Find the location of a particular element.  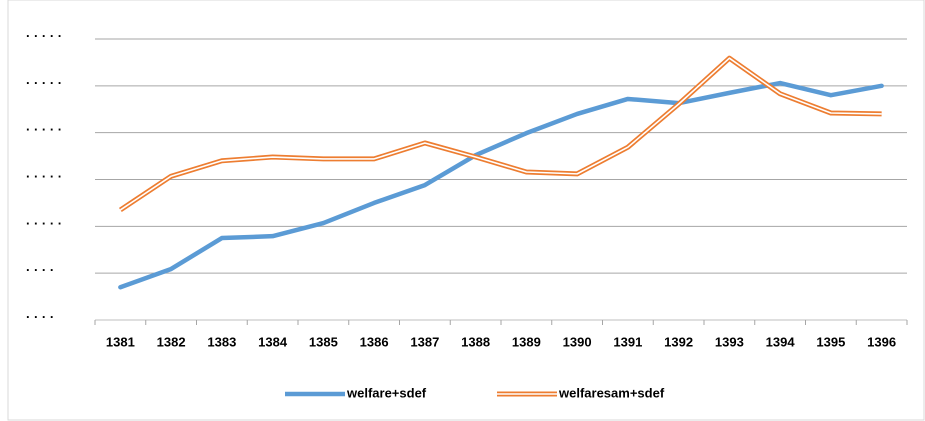

legend-label: welfare+sdef is located at coordinates (386, 392).